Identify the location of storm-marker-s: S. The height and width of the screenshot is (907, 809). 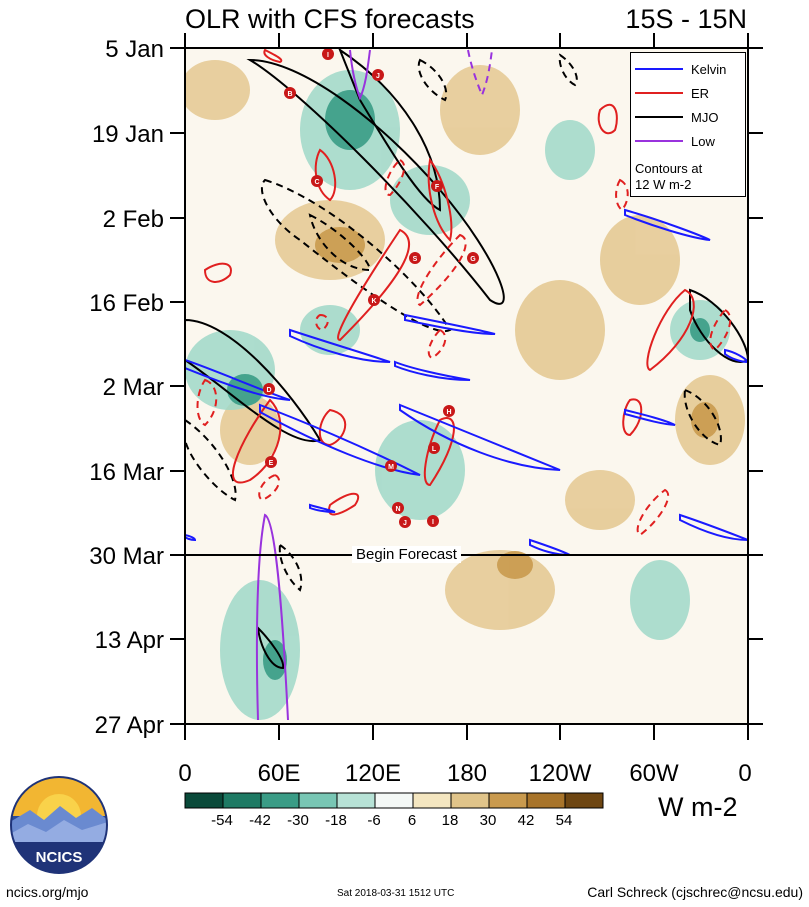
(415, 258).